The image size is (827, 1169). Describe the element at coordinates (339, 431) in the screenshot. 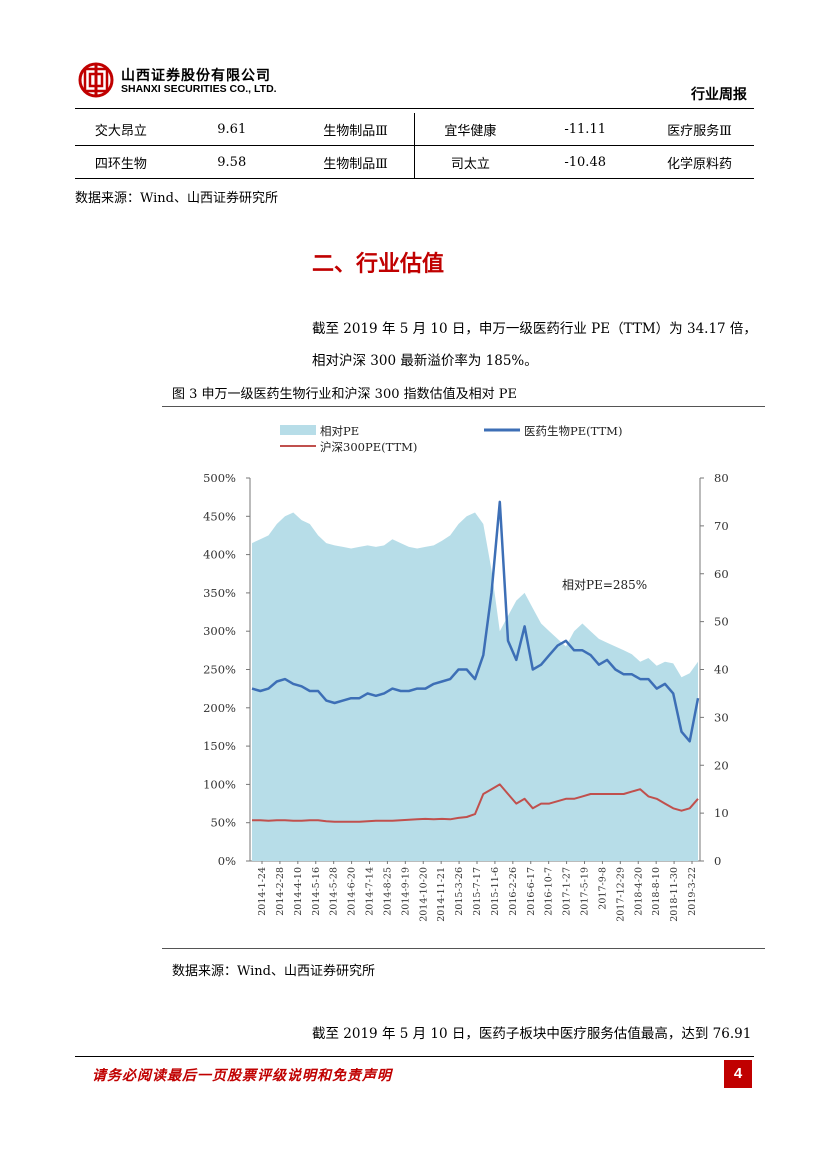

I see `legend-label: 相对PE` at that location.